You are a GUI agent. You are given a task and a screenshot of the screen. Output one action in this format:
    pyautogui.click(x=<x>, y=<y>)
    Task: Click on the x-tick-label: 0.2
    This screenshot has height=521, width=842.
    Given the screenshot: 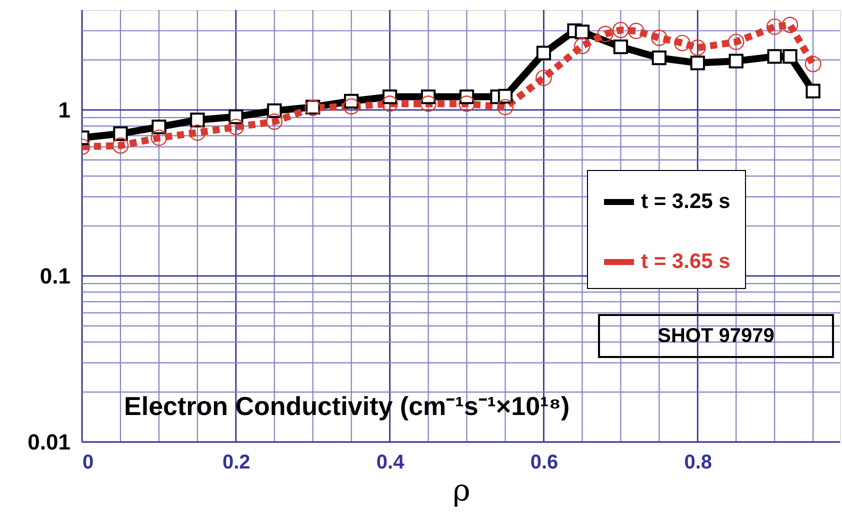 What is the action you would take?
    pyautogui.click(x=236, y=463)
    